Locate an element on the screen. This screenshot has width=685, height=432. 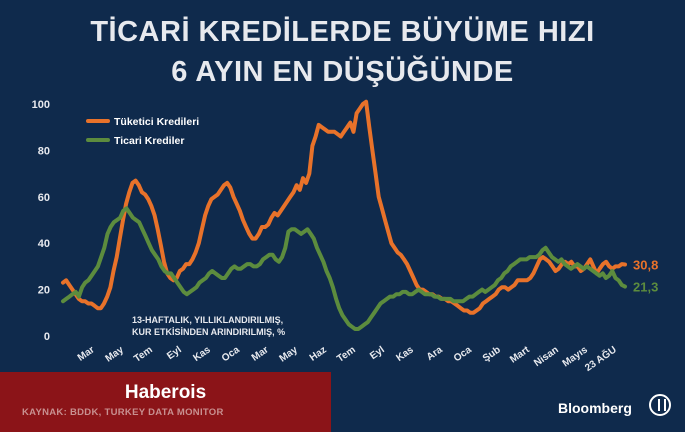
x-tick-label: Mart is located at coordinates (520, 355).